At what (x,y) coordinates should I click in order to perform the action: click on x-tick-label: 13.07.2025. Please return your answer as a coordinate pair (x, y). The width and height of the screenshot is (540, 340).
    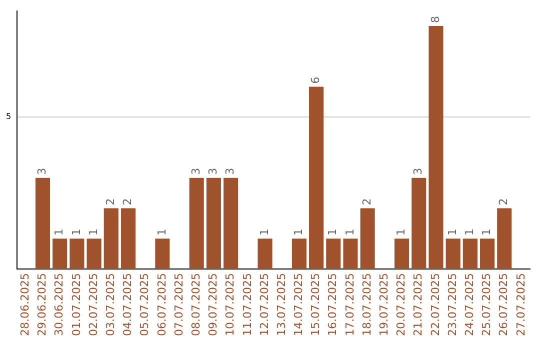
    Looking at the image, I should click on (281, 304).